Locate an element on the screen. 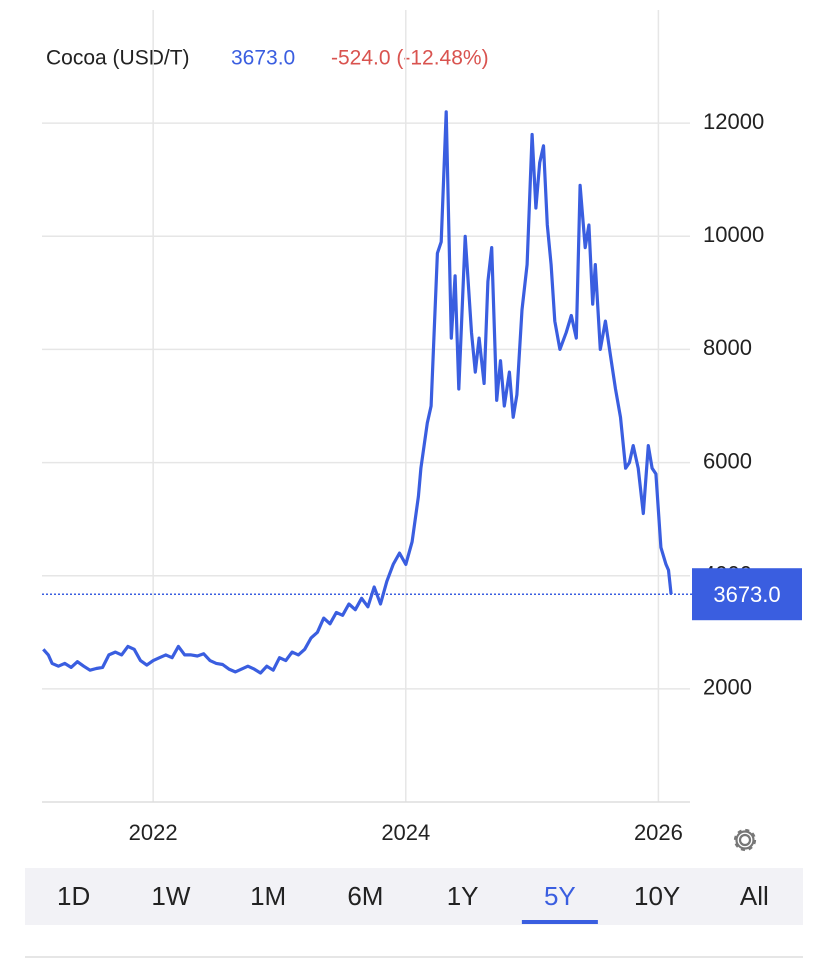 The width and height of the screenshot is (828, 964). chart-title: Cocoa (USD/T) is located at coordinates (118, 58).